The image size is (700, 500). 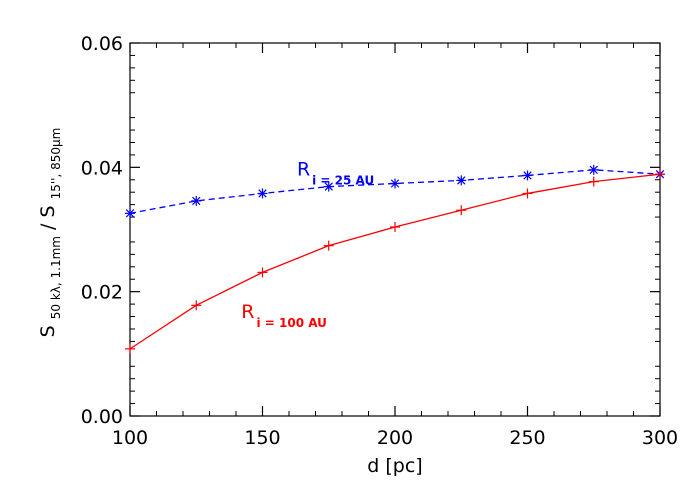 What do you see at coordinates (56, 164) in the screenshot?
I see `y-axis-label-s2-sub: 15'', 850μm` at bounding box center [56, 164].